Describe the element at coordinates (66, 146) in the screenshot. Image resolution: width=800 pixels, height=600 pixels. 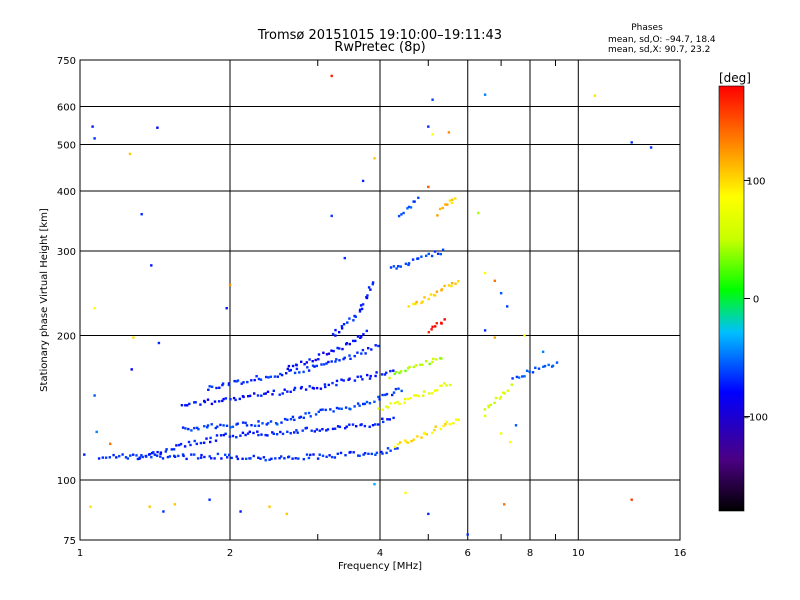
I see `y-tick-label: 500` at that location.